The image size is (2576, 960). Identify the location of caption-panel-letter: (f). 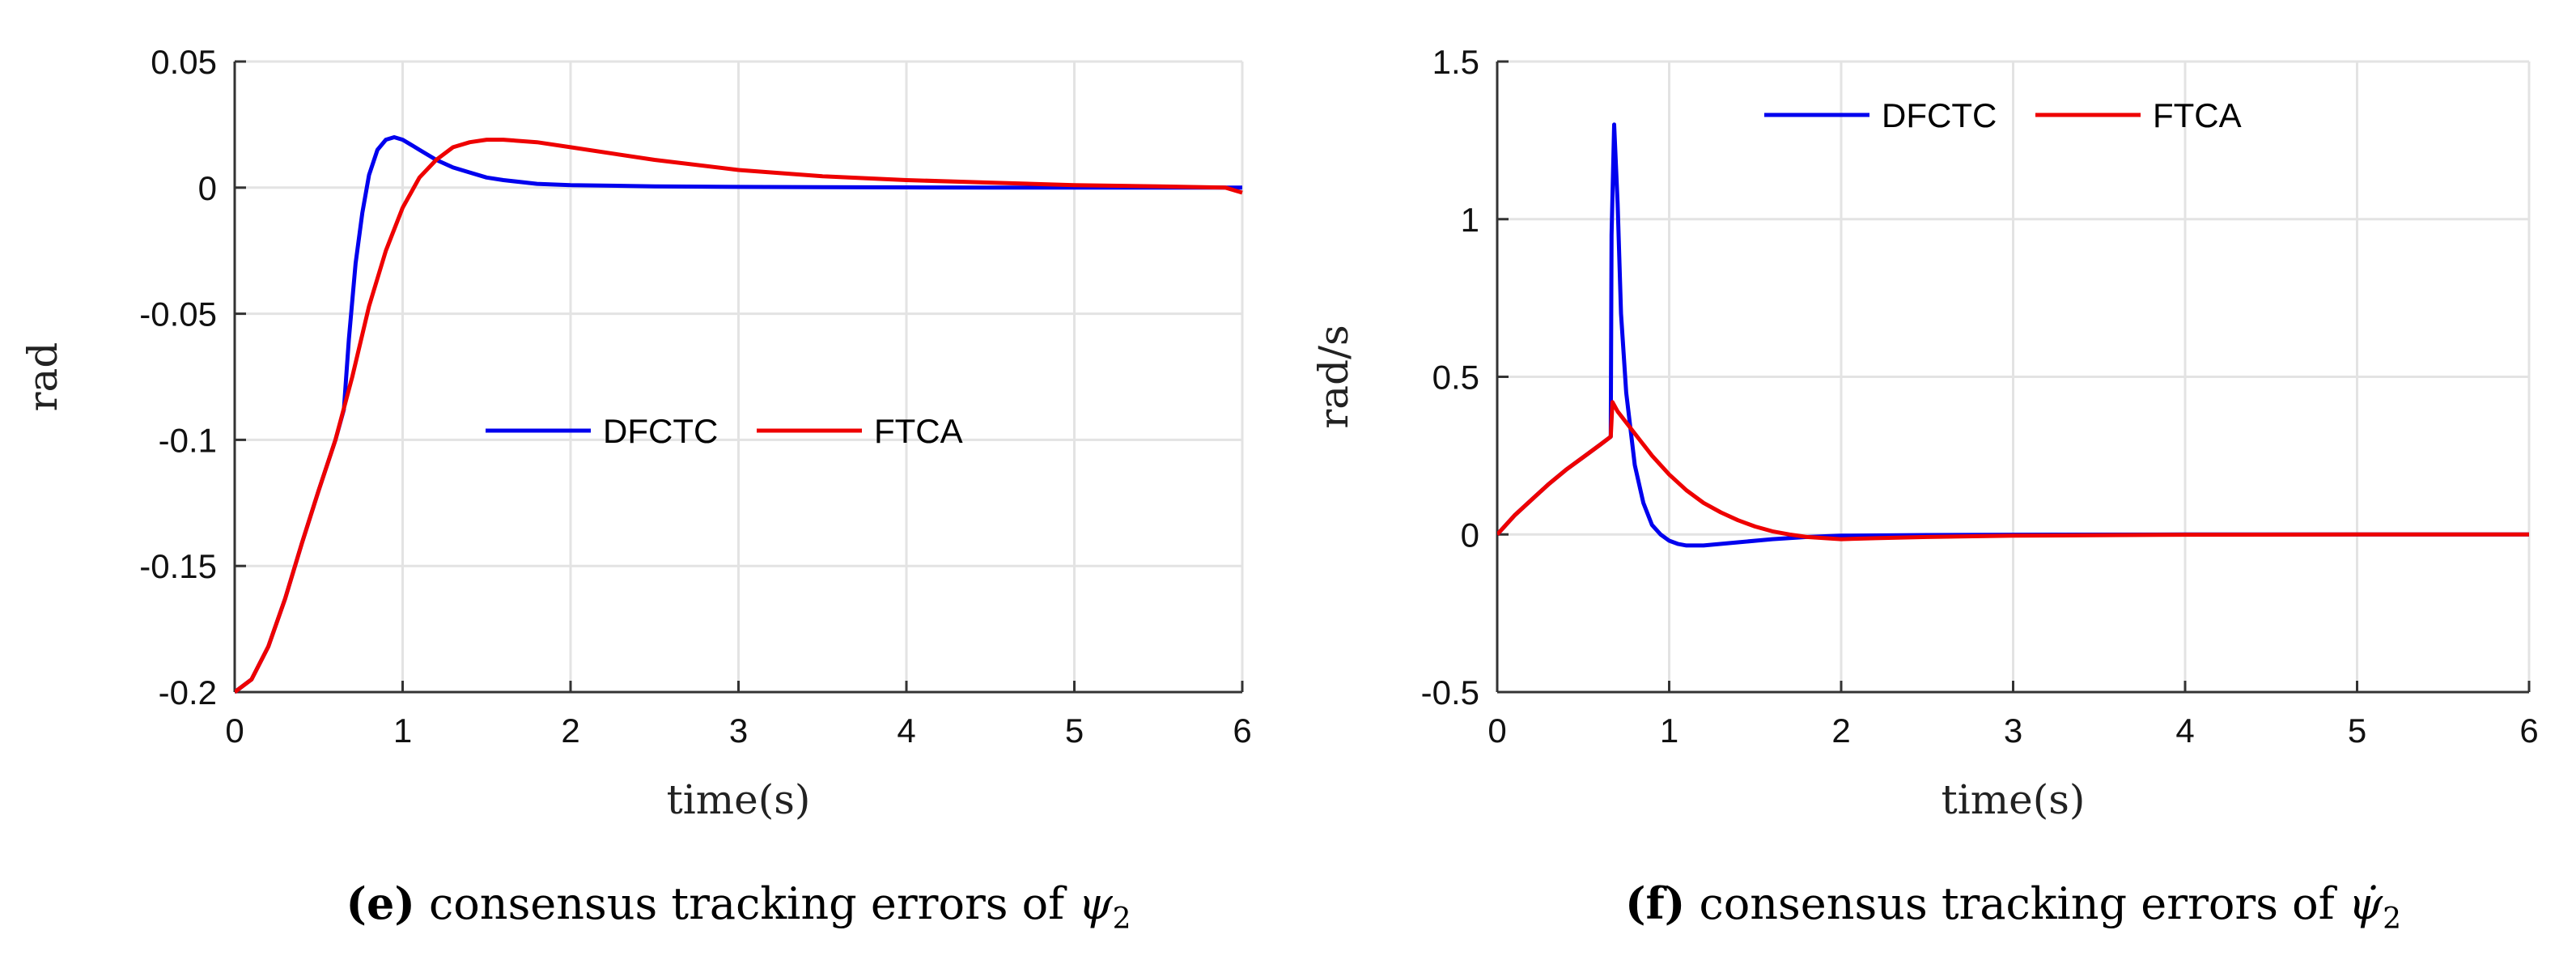
(1655, 903).